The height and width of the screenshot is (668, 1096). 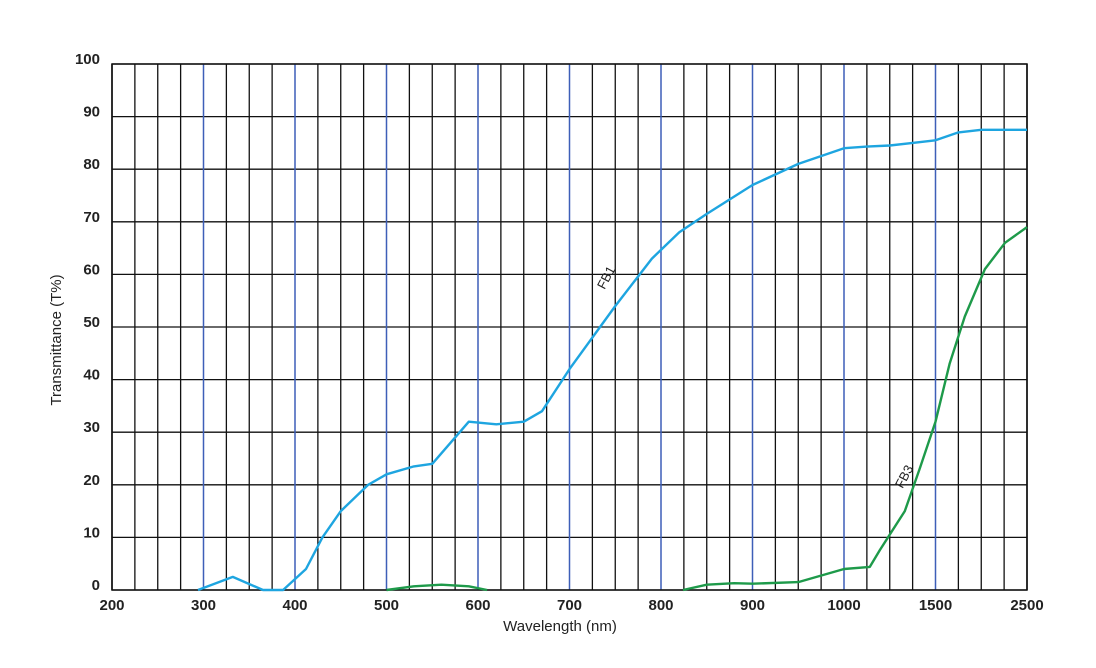 What do you see at coordinates (91, 112) in the screenshot?
I see `y-tick-label: 90` at bounding box center [91, 112].